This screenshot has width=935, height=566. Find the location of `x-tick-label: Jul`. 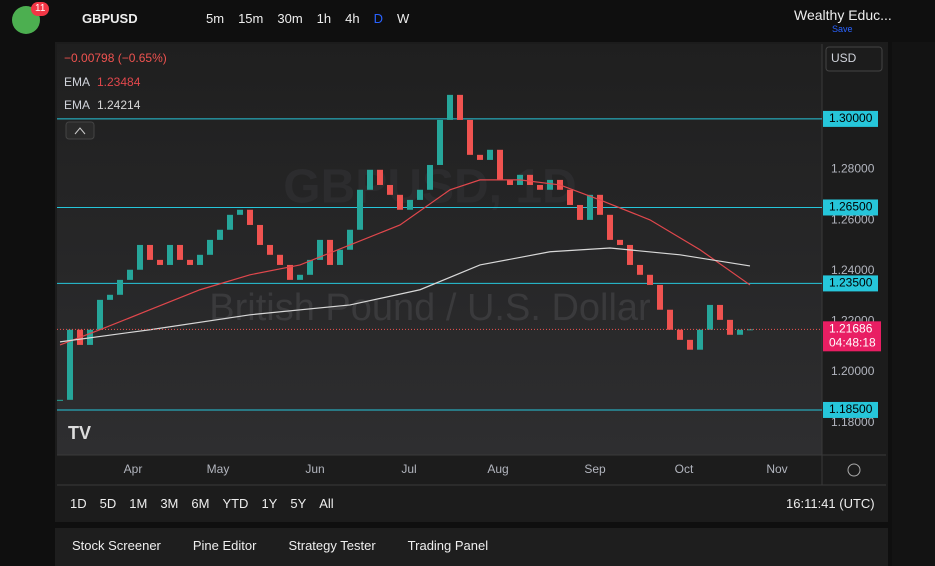

x-tick-label: Jul is located at coordinates (408, 469).